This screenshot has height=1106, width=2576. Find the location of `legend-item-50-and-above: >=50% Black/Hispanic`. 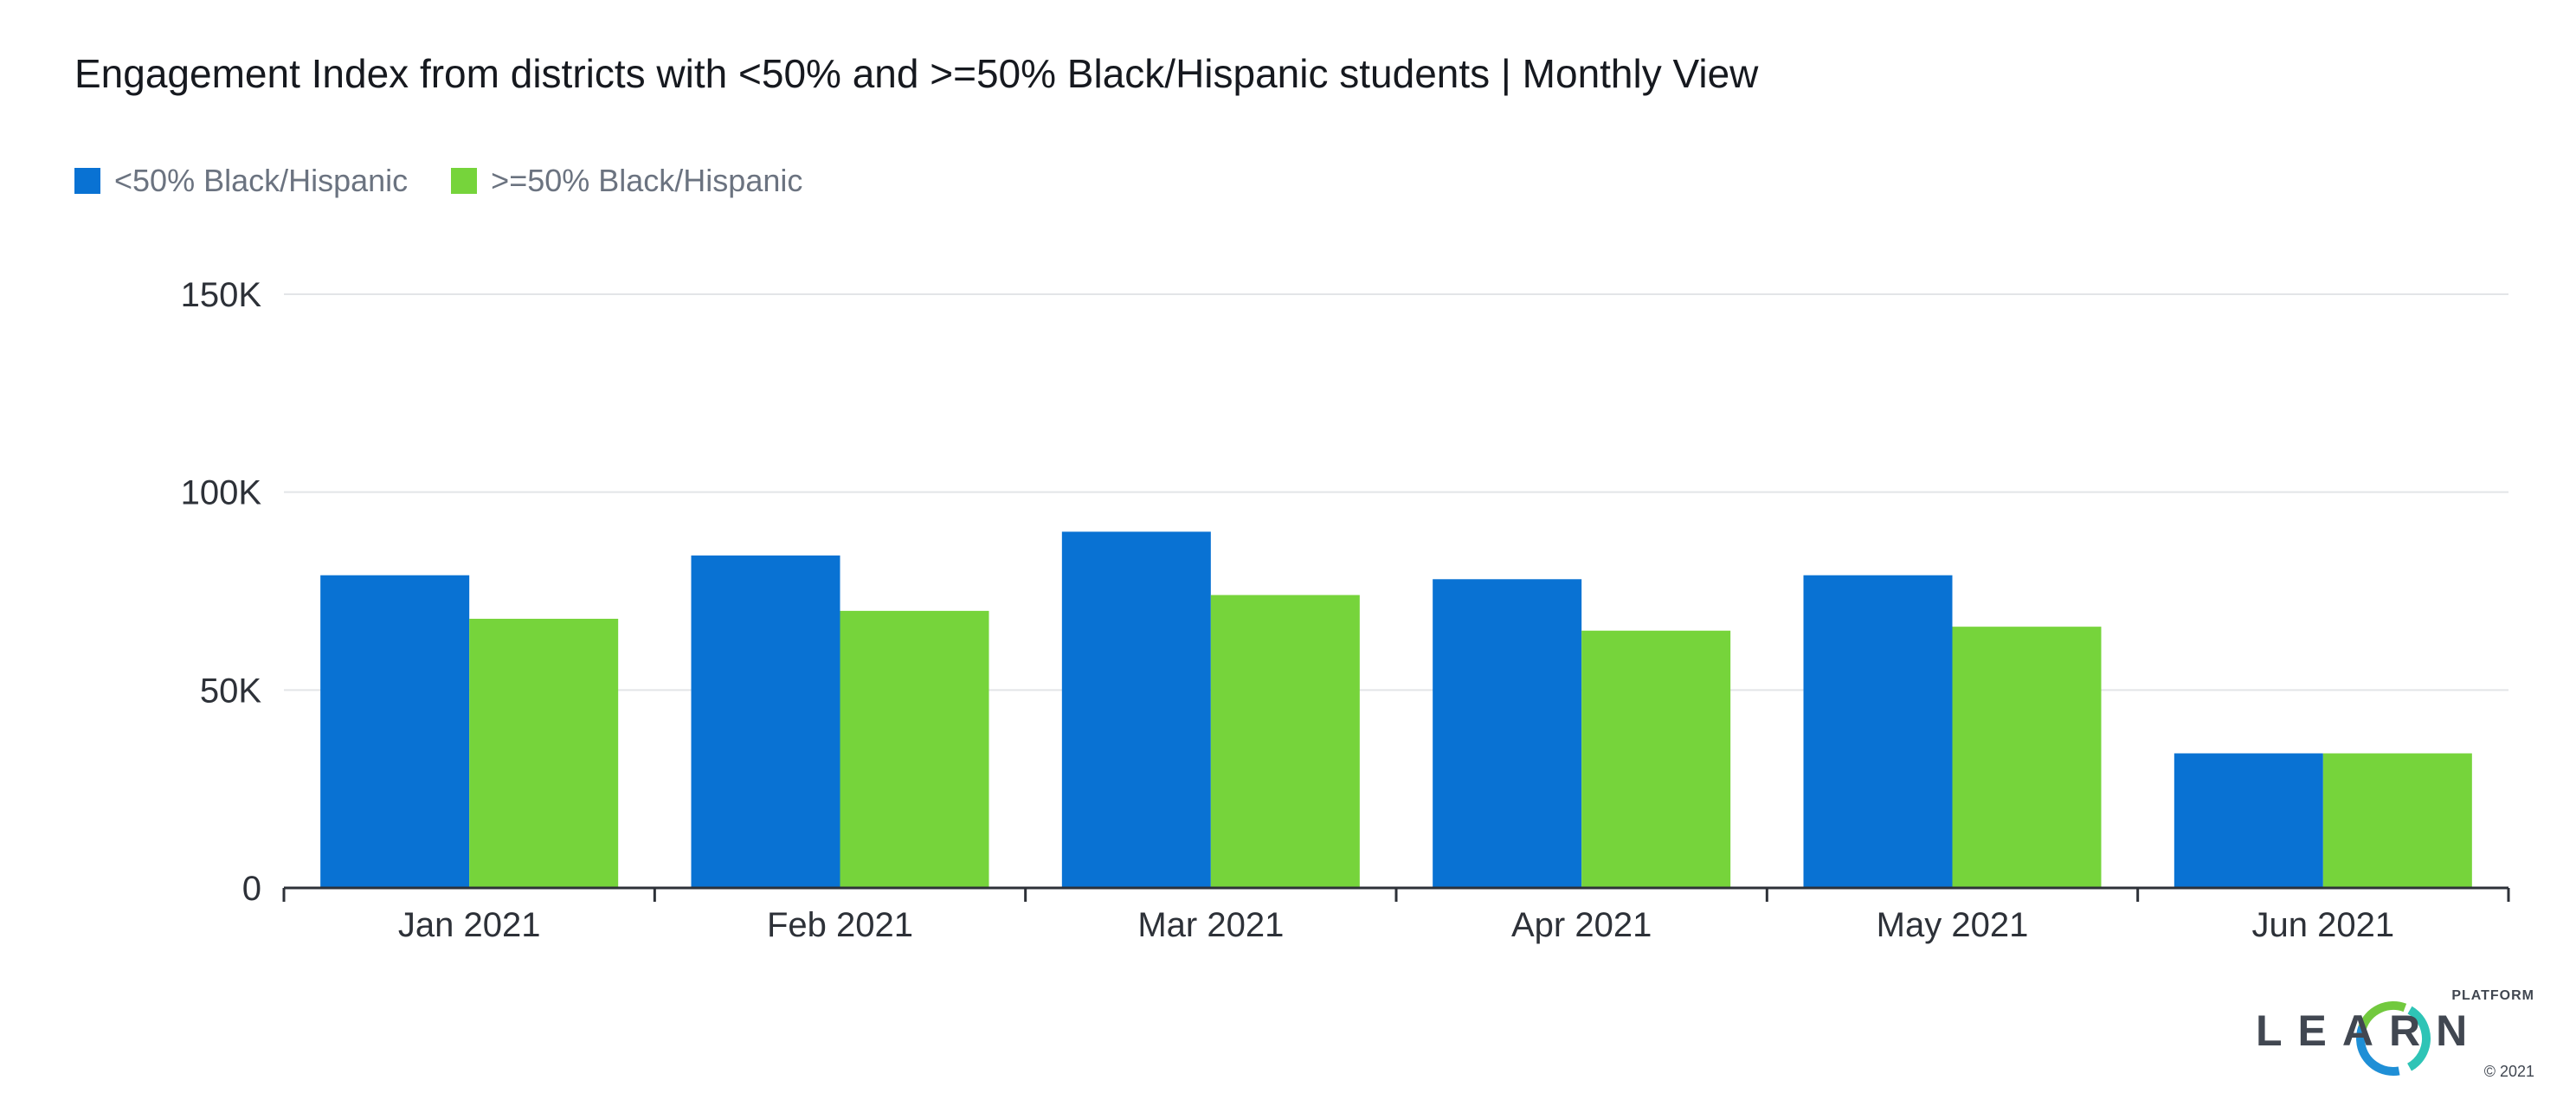

legend-item-50-and-above: >=50% Black/Hispanic is located at coordinates (626, 181).